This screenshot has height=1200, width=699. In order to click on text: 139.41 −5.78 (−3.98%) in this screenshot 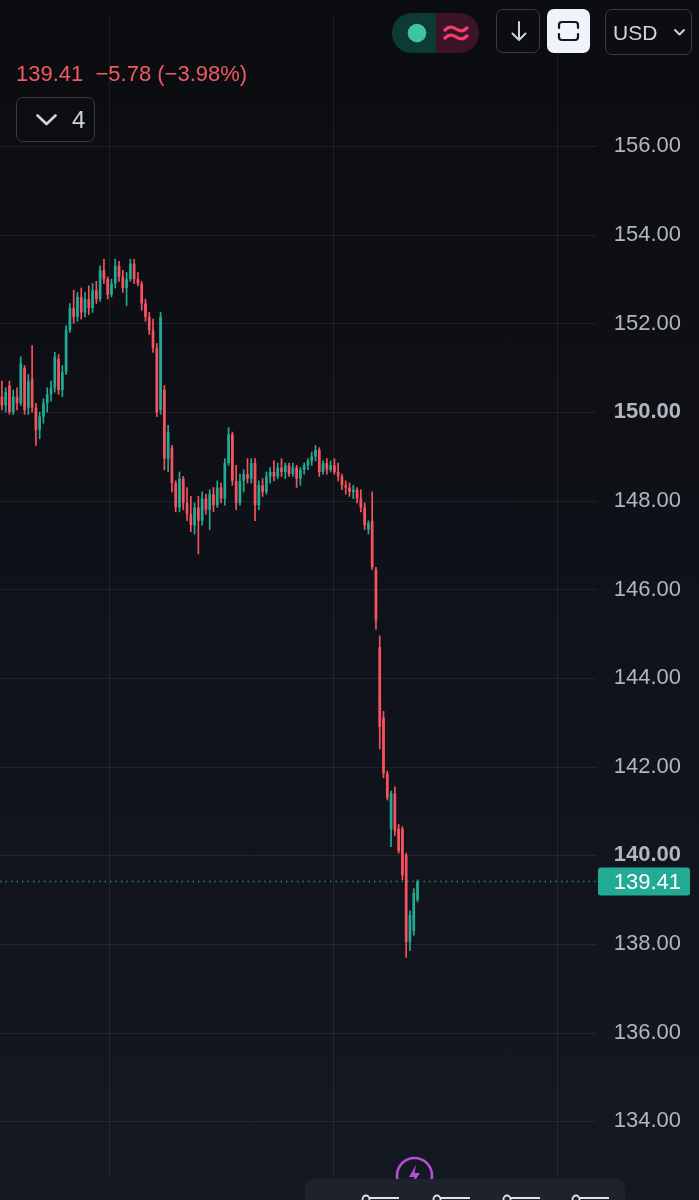, I will do `click(132, 74)`.